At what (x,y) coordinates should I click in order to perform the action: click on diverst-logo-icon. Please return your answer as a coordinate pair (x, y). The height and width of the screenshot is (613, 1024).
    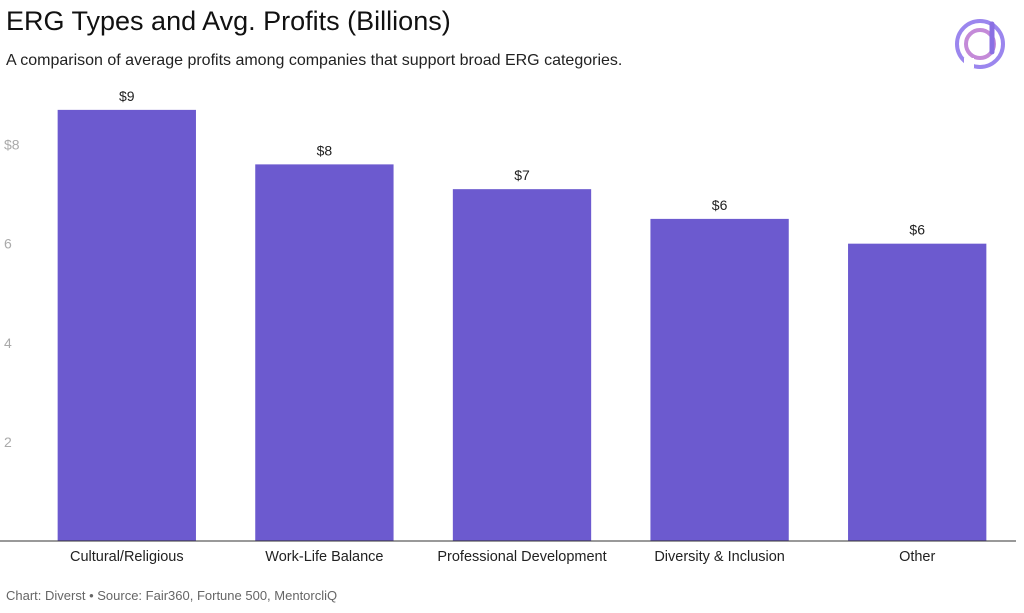
    Looking at the image, I should click on (980, 44).